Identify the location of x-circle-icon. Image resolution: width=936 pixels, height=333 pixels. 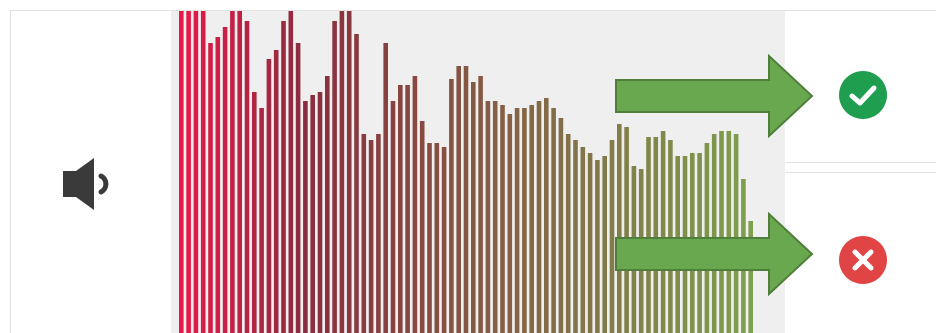
(863, 260).